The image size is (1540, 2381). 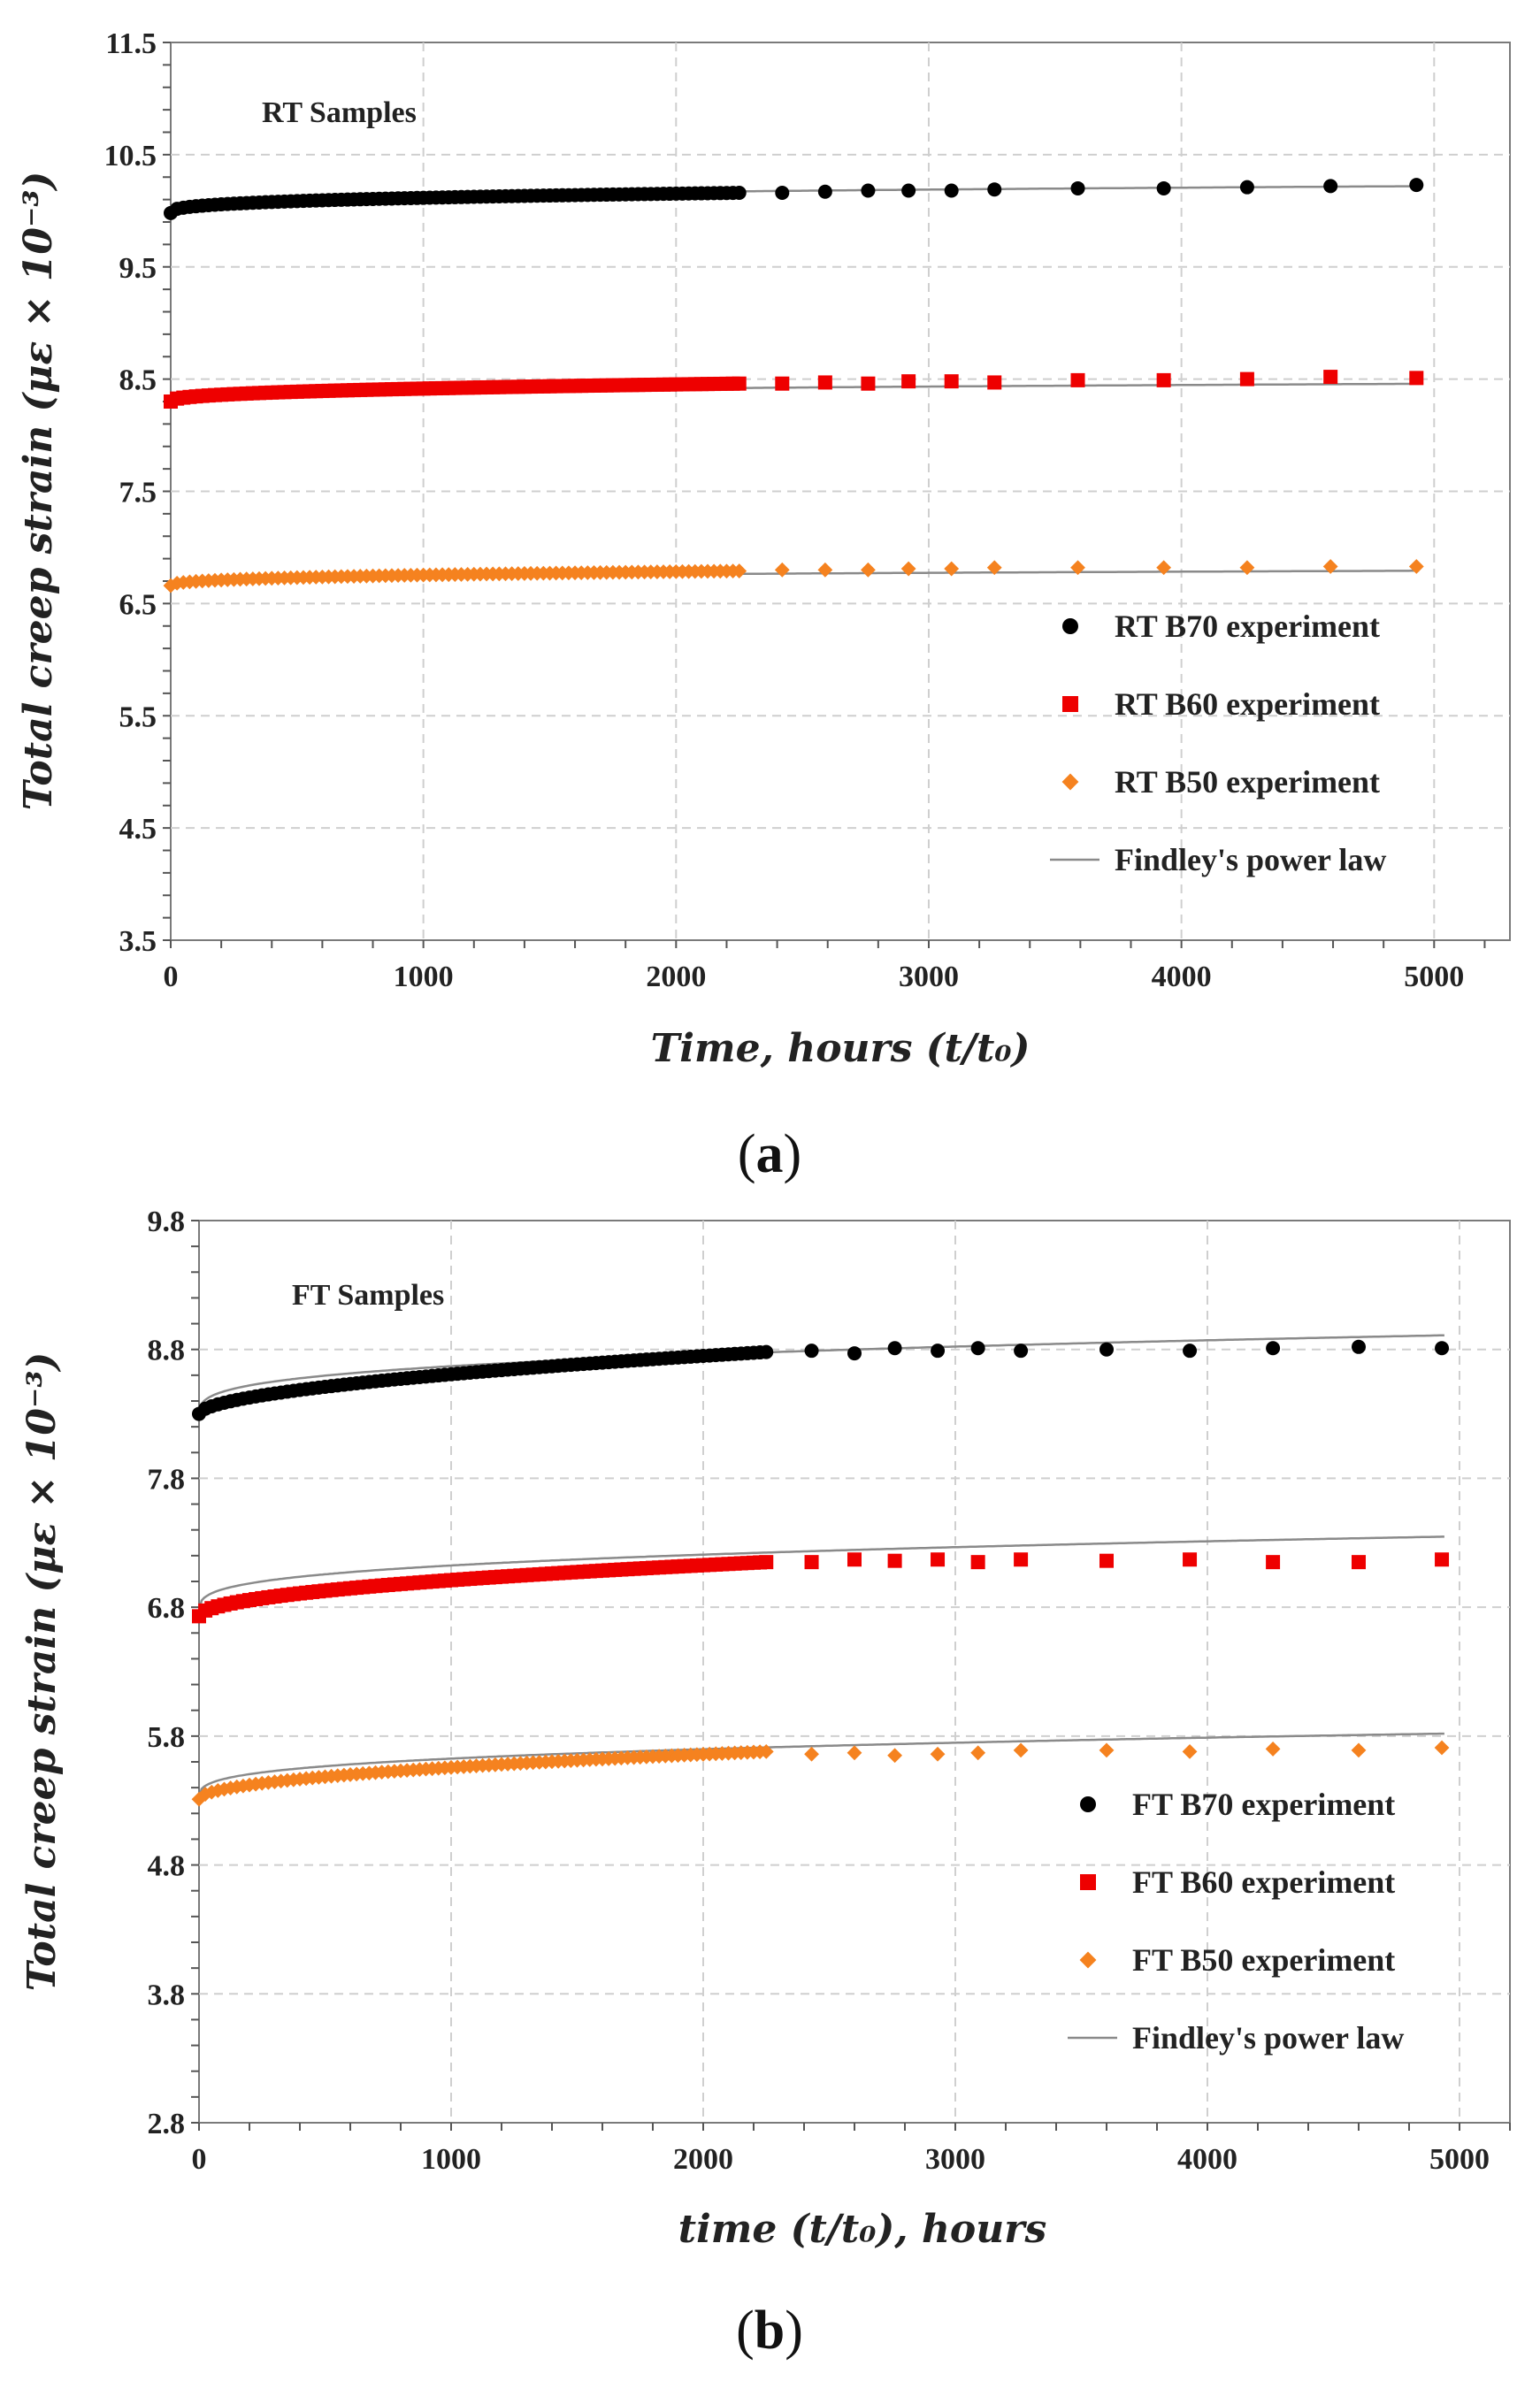 I want to click on legend-label: RT B70 experiment, so click(x=1247, y=626).